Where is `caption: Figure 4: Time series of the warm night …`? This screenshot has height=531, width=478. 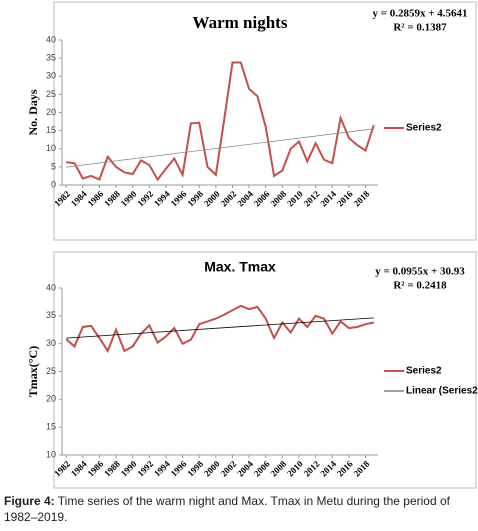
caption: Figure 4: Time series of the warm night … is located at coordinates (240, 509).